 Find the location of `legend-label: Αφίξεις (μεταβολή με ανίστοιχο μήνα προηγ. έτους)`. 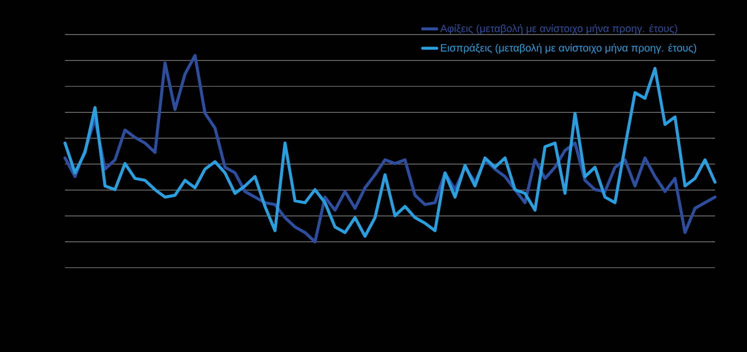

legend-label: Αφίξεις (μεταβολή με ανίστοιχο μήνα προηγ. έτους) is located at coordinates (559, 29).